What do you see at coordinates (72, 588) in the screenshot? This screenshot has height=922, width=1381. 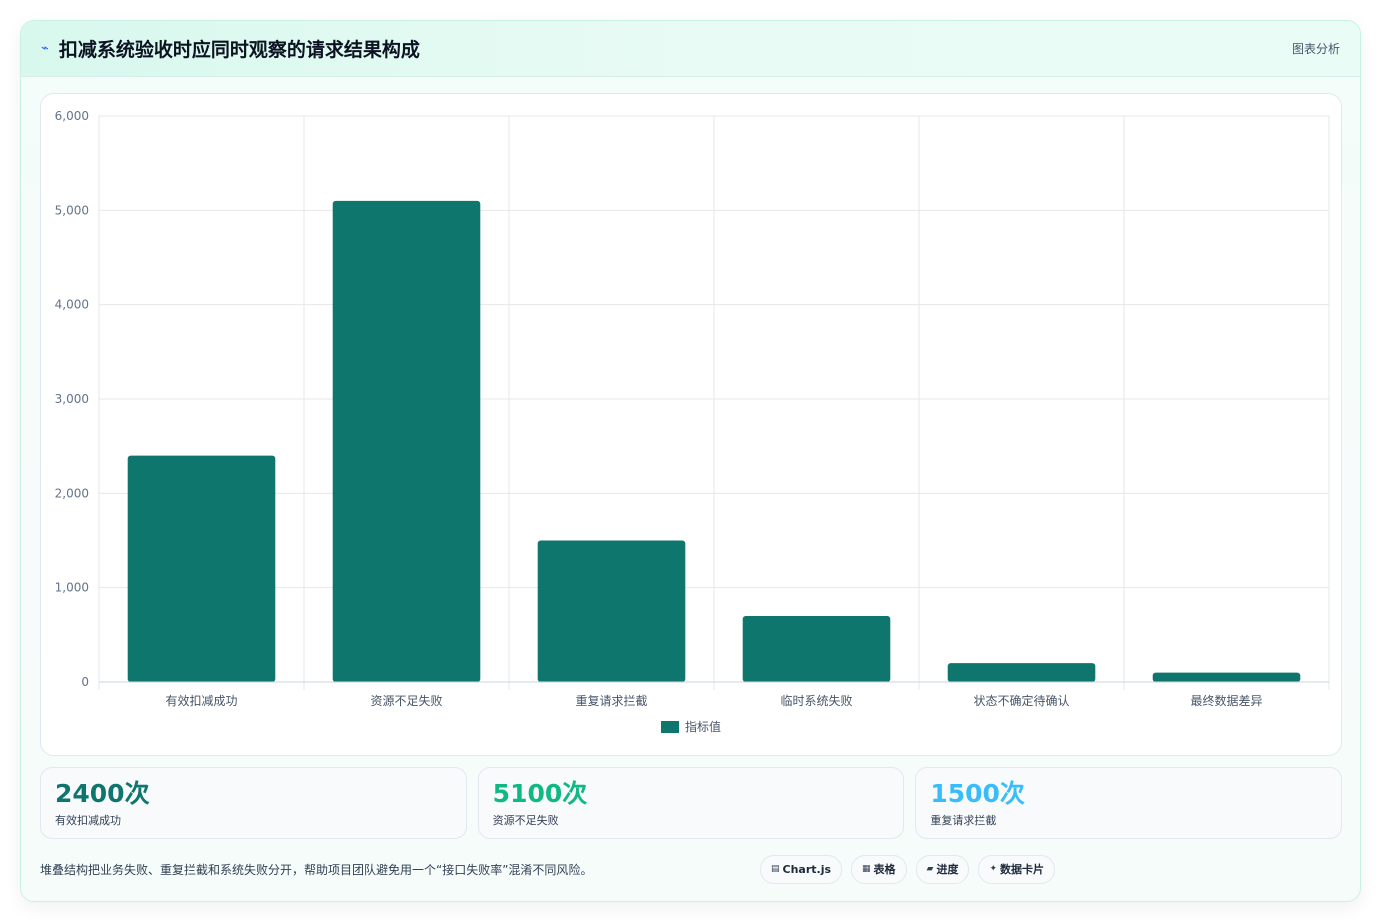 I see `y-tick-label: 1,000` at bounding box center [72, 588].